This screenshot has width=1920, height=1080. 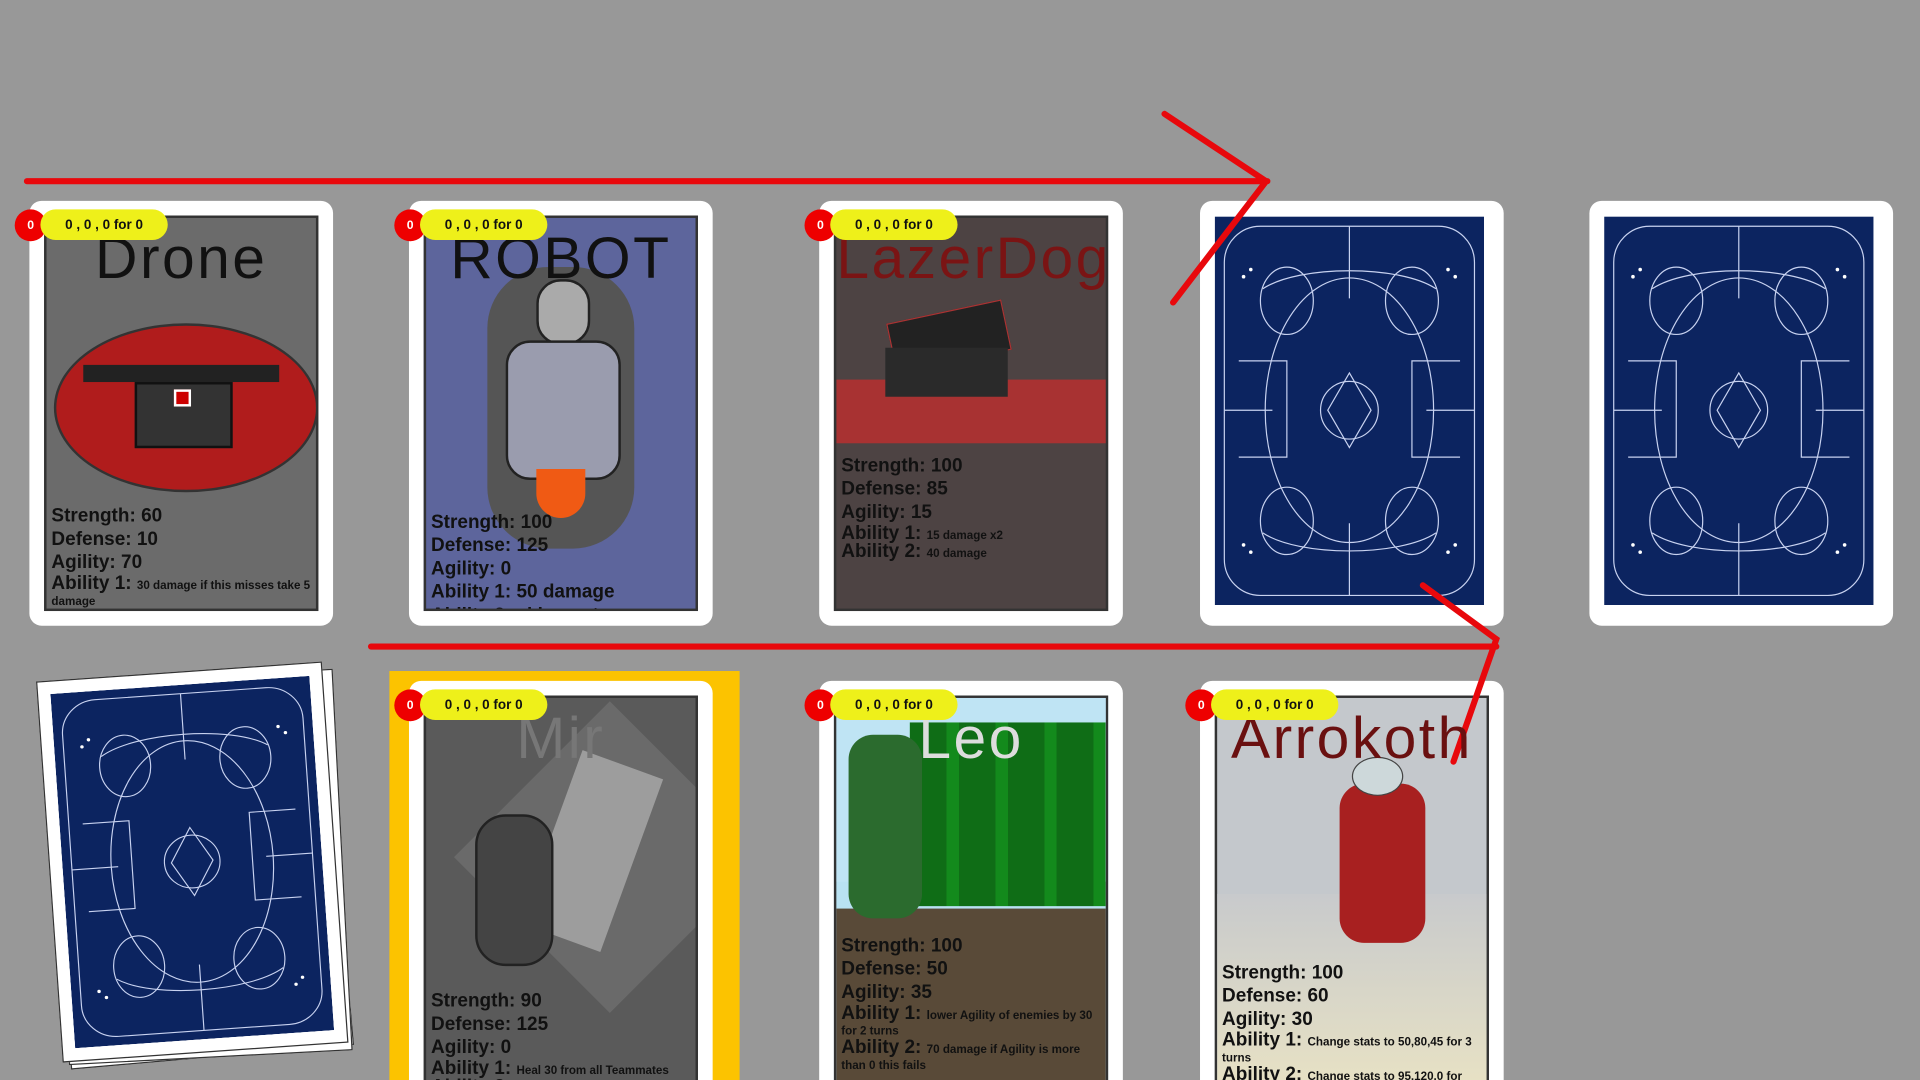 I want to click on ability-text: 40 damage, so click(x=956, y=554).